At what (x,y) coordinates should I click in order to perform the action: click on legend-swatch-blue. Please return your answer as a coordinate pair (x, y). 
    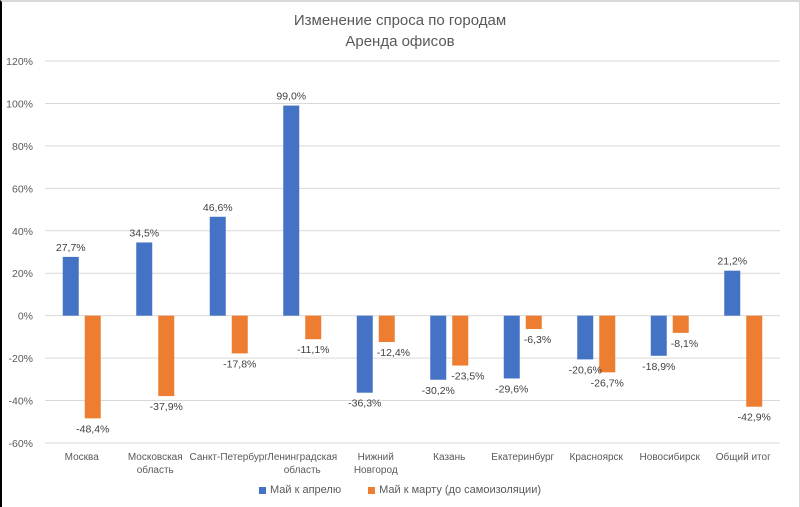
    Looking at the image, I should click on (262, 490).